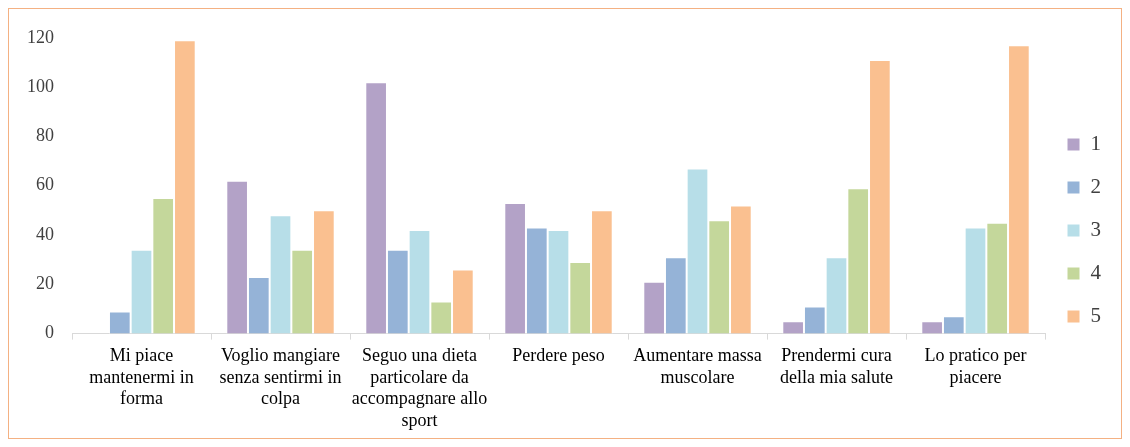  I want to click on x-tick-label: Prendermi cura della mia salute, so click(836, 366).